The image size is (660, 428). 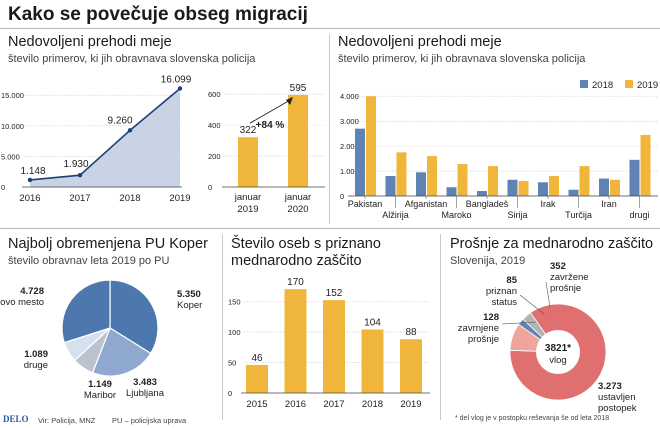 I want to click on prot-data-label: 152, so click(x=334, y=293).